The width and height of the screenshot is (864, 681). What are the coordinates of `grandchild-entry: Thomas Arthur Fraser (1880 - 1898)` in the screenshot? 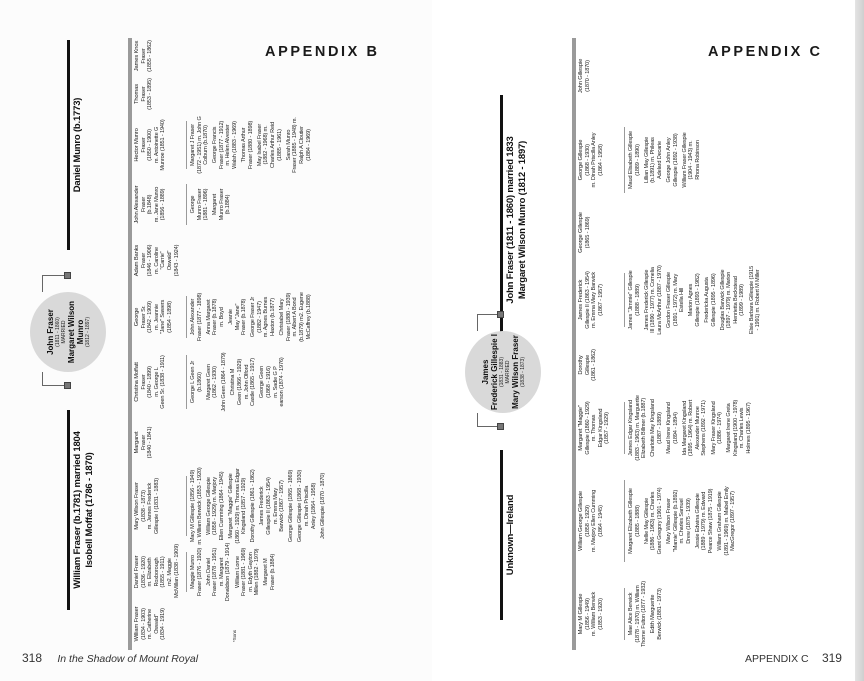 It's located at (247, 145).